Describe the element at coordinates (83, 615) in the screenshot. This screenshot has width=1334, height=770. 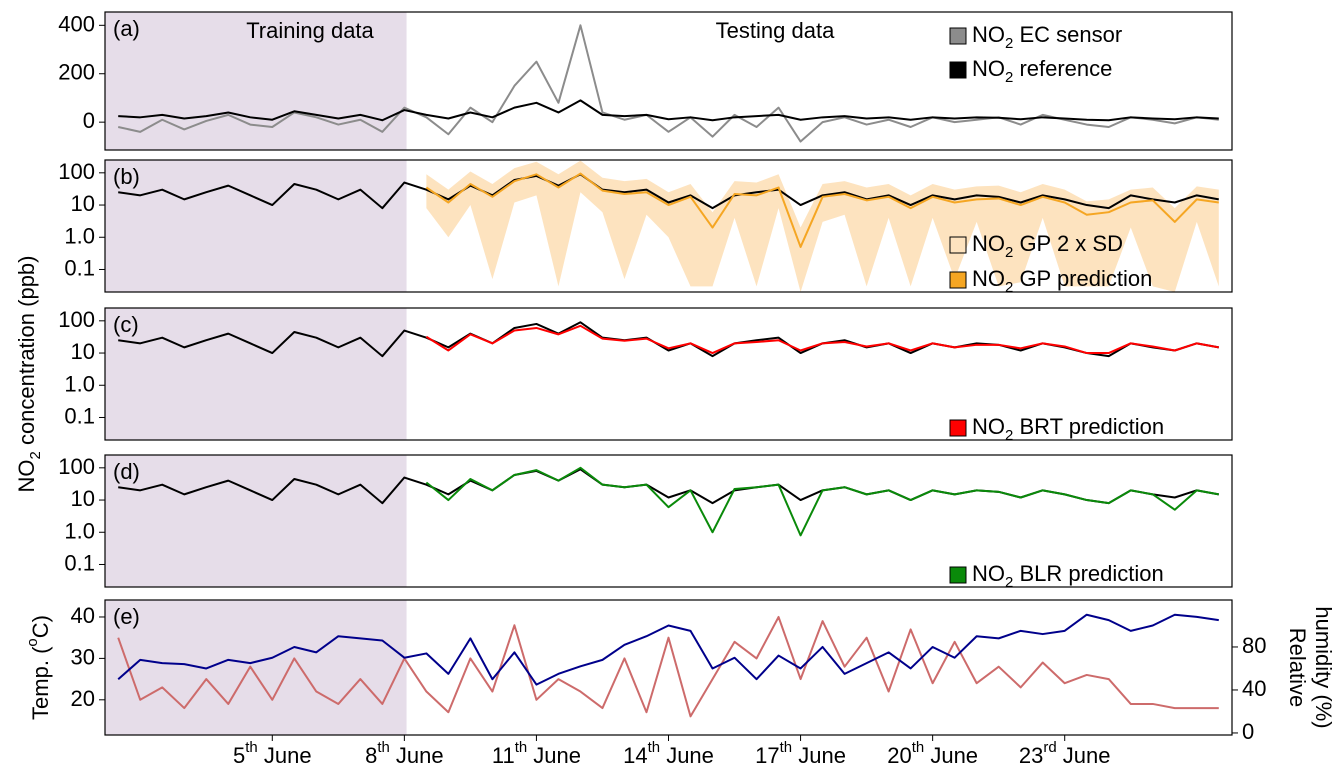
I see `y-tick-label: 40` at that location.